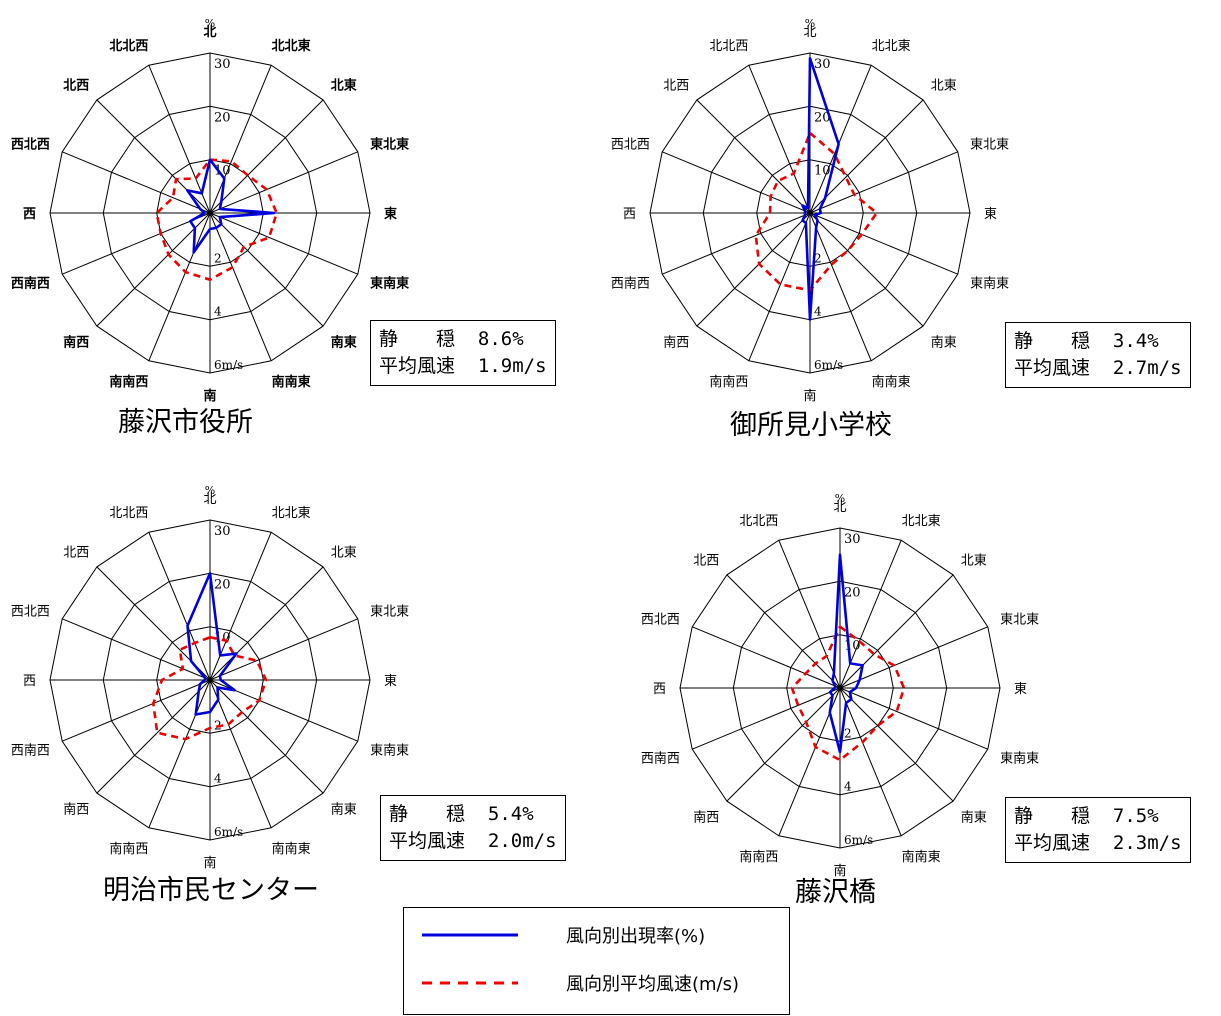 The image size is (1221, 1016). What do you see at coordinates (580, 983) in the screenshot?
I see `legend-item-speed: 風向別平均風速(m/s)` at bounding box center [580, 983].